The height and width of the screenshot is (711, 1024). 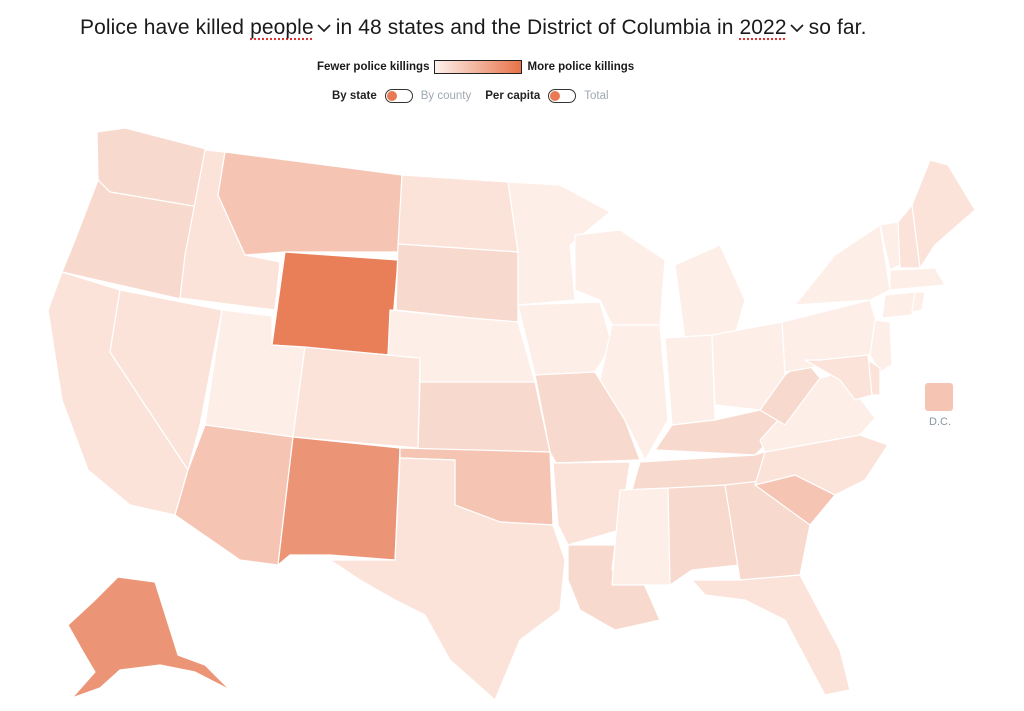 I want to click on state-AK, so click(x=149, y=637).